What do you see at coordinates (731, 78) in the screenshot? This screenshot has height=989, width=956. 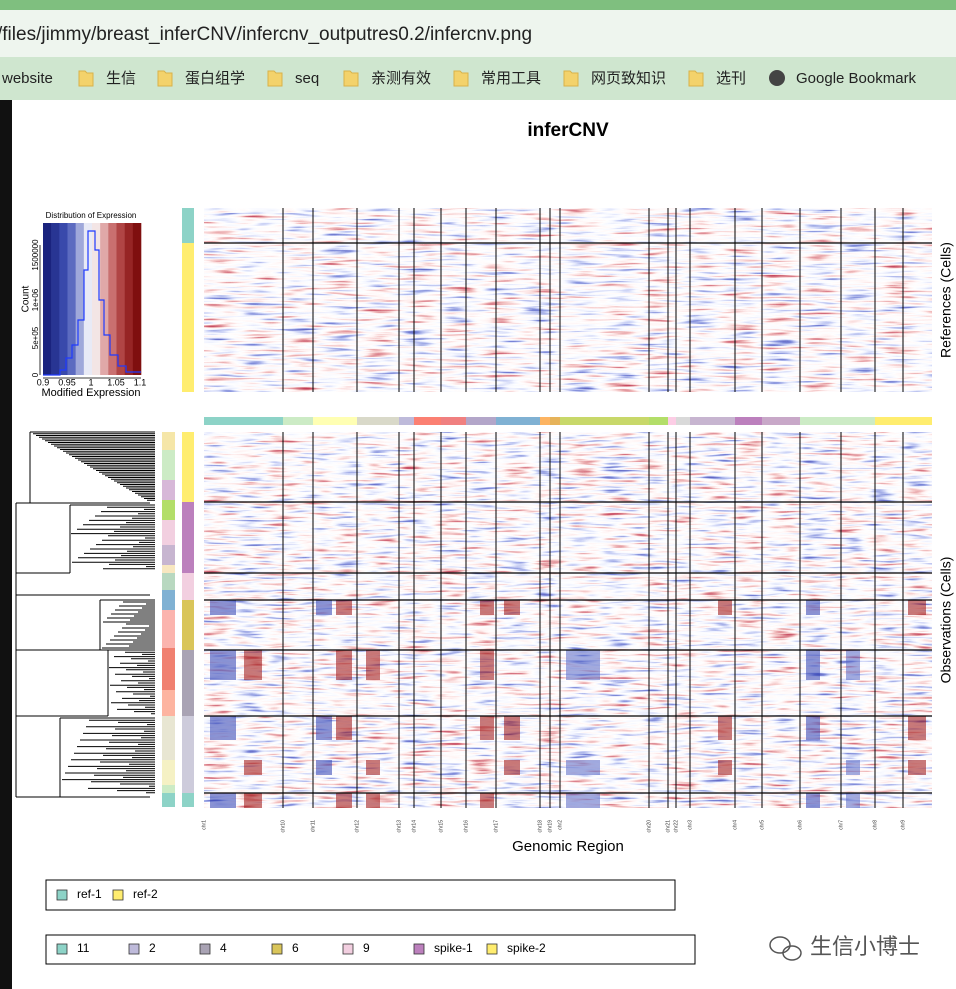 I see `bookmark: 选刊` at bounding box center [731, 78].